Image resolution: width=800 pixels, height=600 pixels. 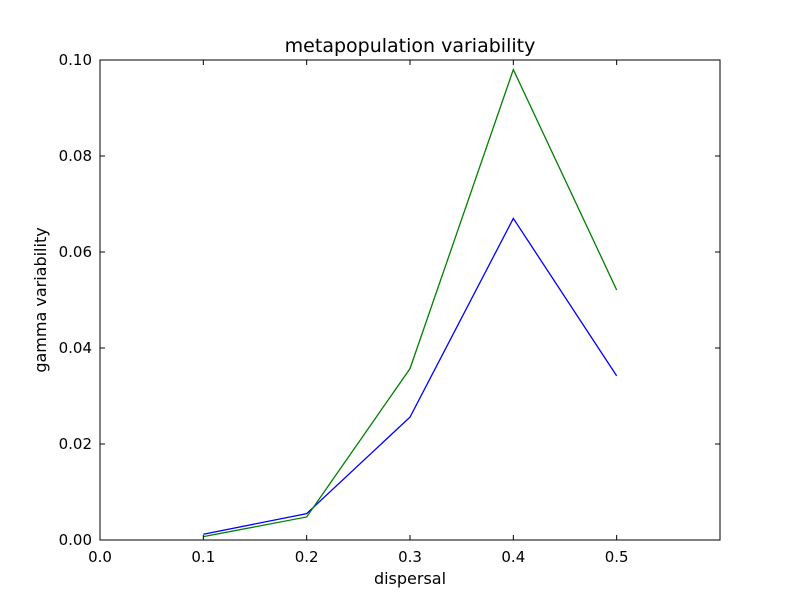 I want to click on x-tick-label: 0.4, so click(x=513, y=557).